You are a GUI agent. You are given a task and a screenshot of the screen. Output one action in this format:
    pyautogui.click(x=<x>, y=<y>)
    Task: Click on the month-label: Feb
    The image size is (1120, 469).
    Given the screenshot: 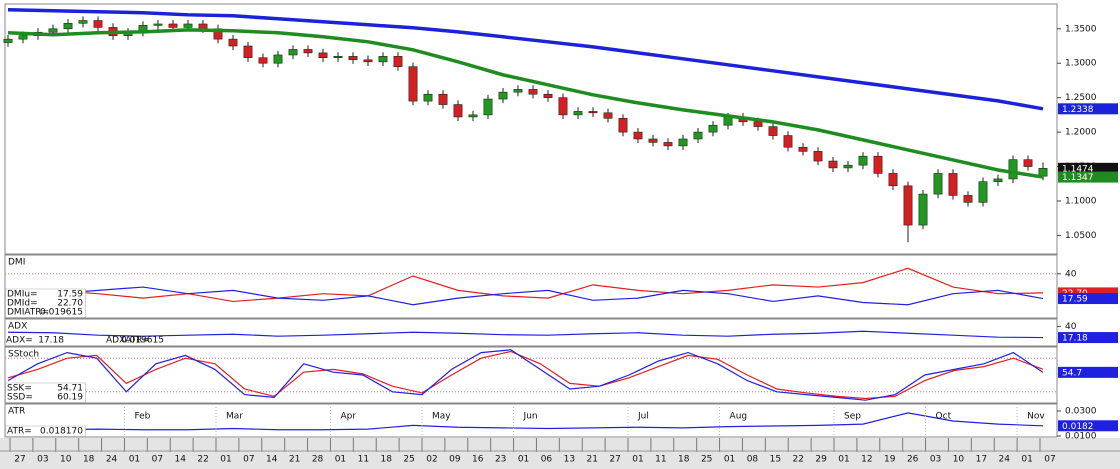 What is the action you would take?
    pyautogui.click(x=142, y=417)
    